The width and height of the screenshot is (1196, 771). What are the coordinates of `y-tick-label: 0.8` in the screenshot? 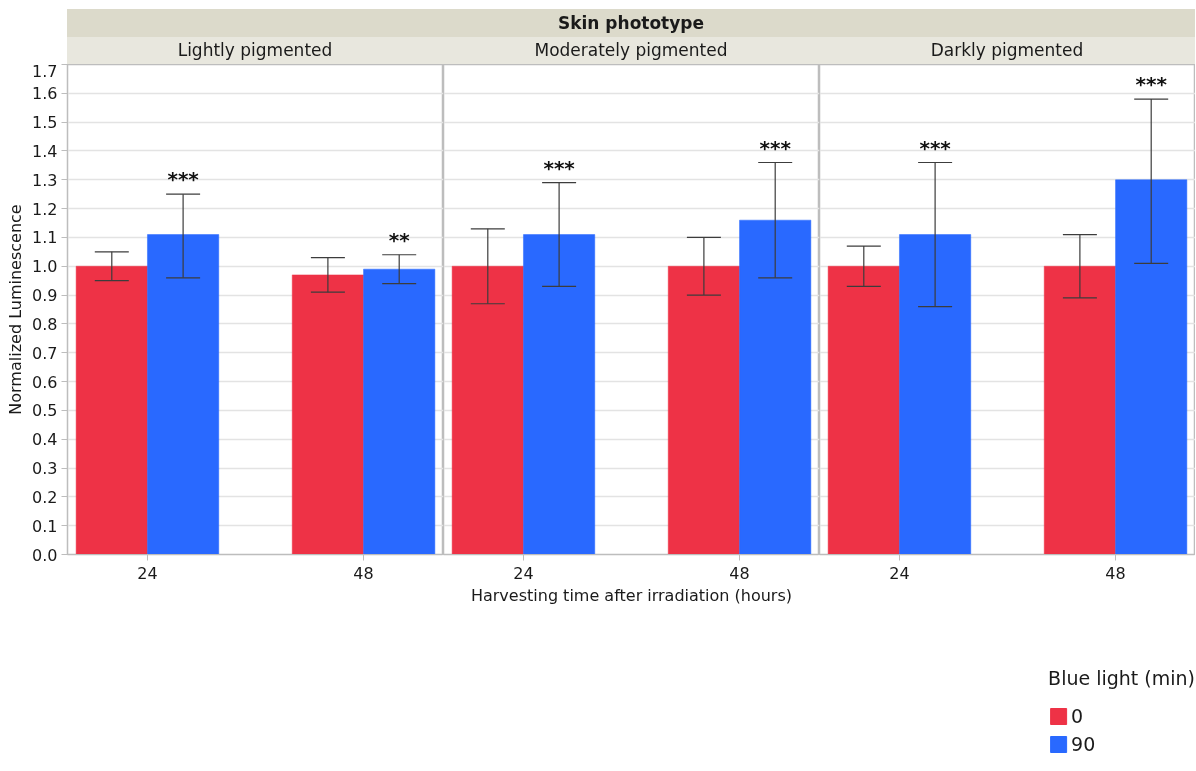 It's located at (45, 324).